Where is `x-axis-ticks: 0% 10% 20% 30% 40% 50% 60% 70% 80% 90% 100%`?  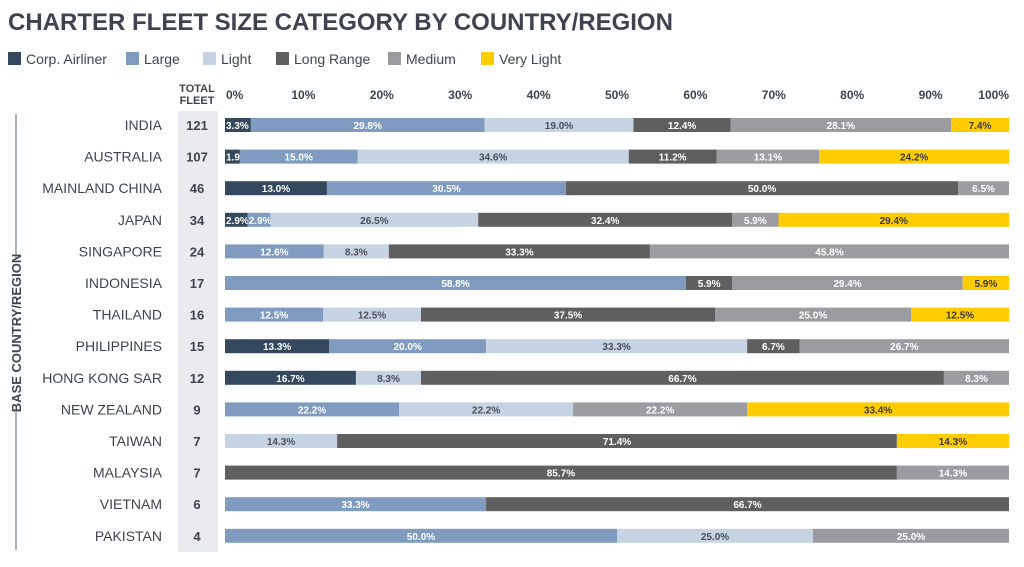 x-axis-ticks: 0% 10% 20% 30% 40% 50% 60% 70% 80% 90% 100% is located at coordinates (617, 95).